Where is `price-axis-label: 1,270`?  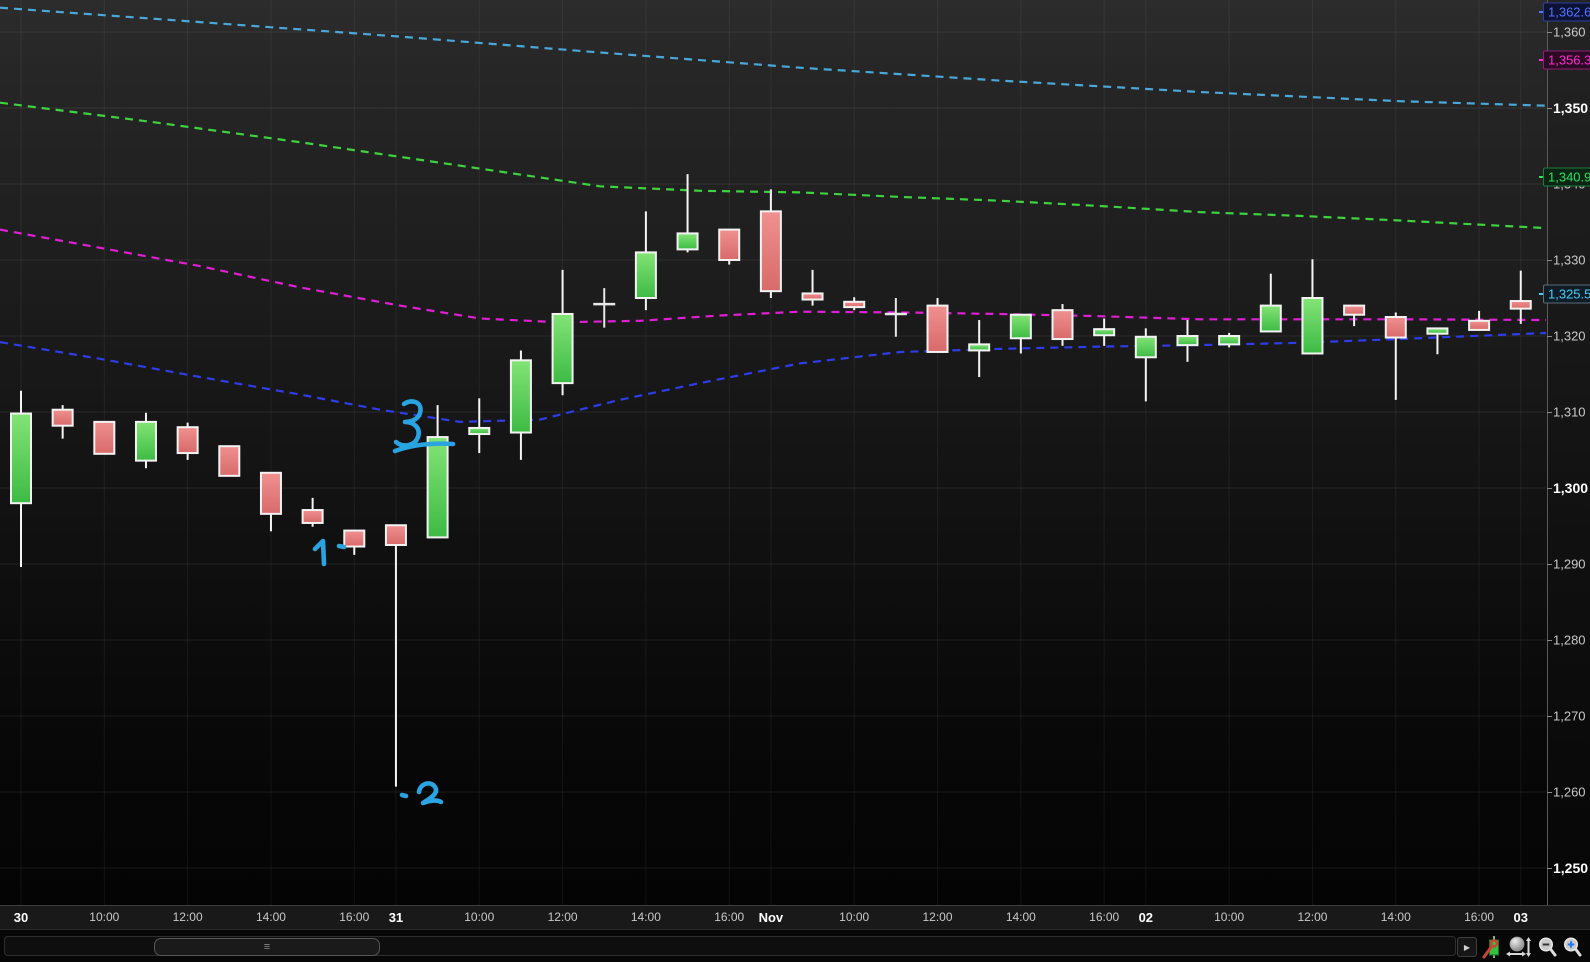 price-axis-label: 1,270 is located at coordinates (1569, 716).